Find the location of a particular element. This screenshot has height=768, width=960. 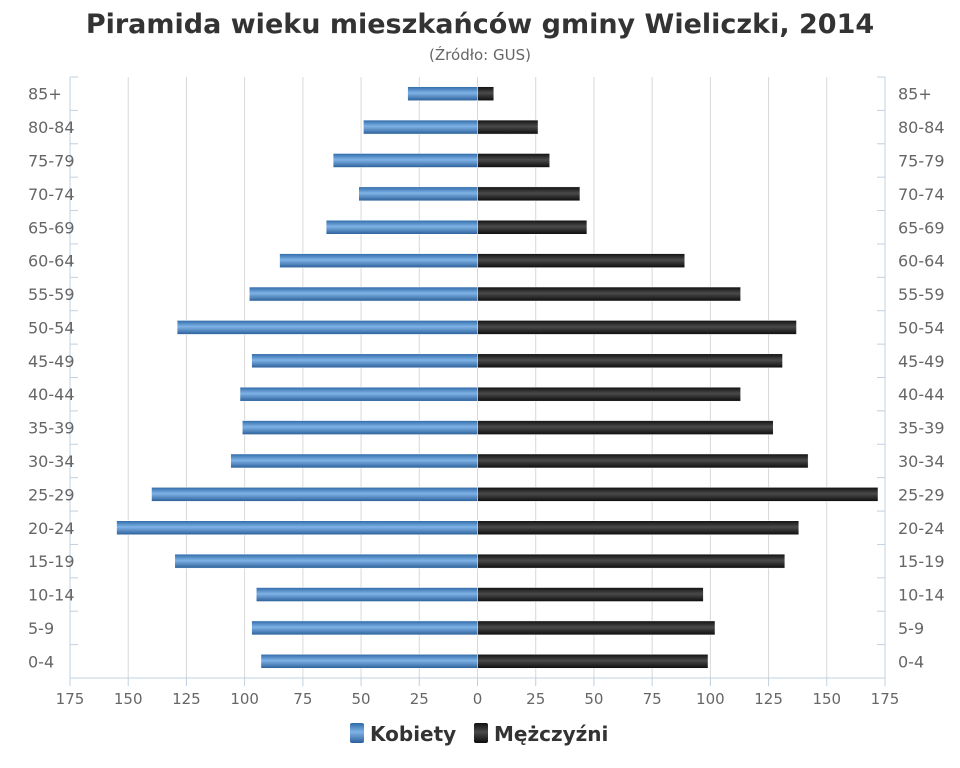

category-label-right: 0-4 is located at coordinates (911, 661).